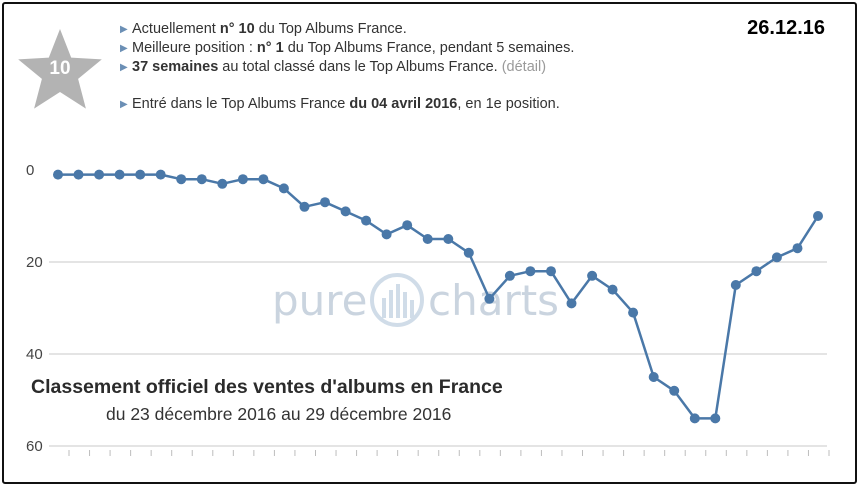  I want to click on rank-badge: 10, so click(60, 69).